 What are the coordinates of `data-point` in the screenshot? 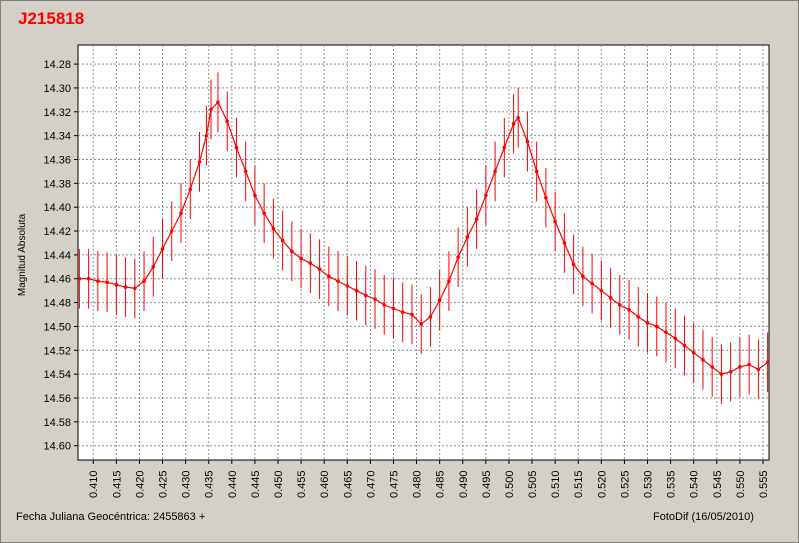 It's located at (79, 278).